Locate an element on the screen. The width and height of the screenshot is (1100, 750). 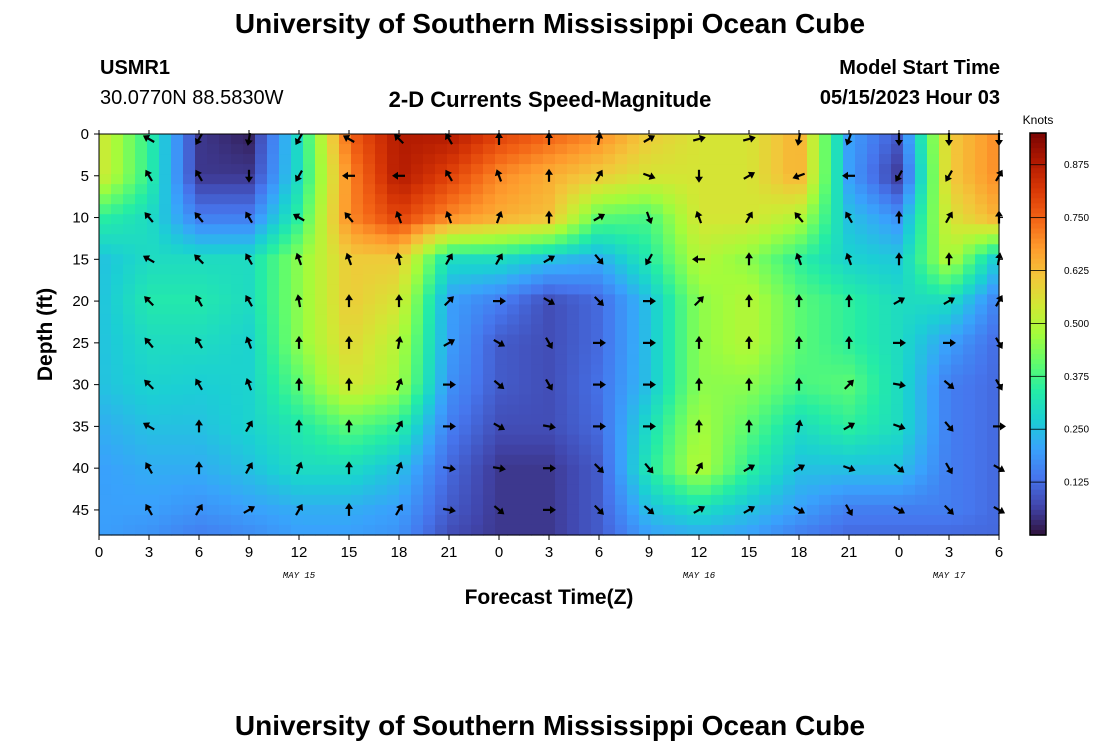
colorbar-tick-label: 0.625 is located at coordinates (1076, 271).